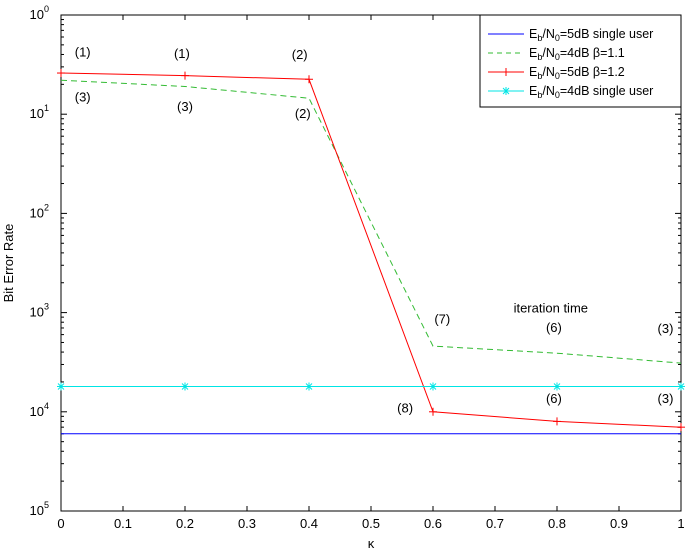 The width and height of the screenshot is (694, 554). Describe the element at coordinates (39, 112) in the screenshot. I see `y-tick-label: 10¹` at that location.